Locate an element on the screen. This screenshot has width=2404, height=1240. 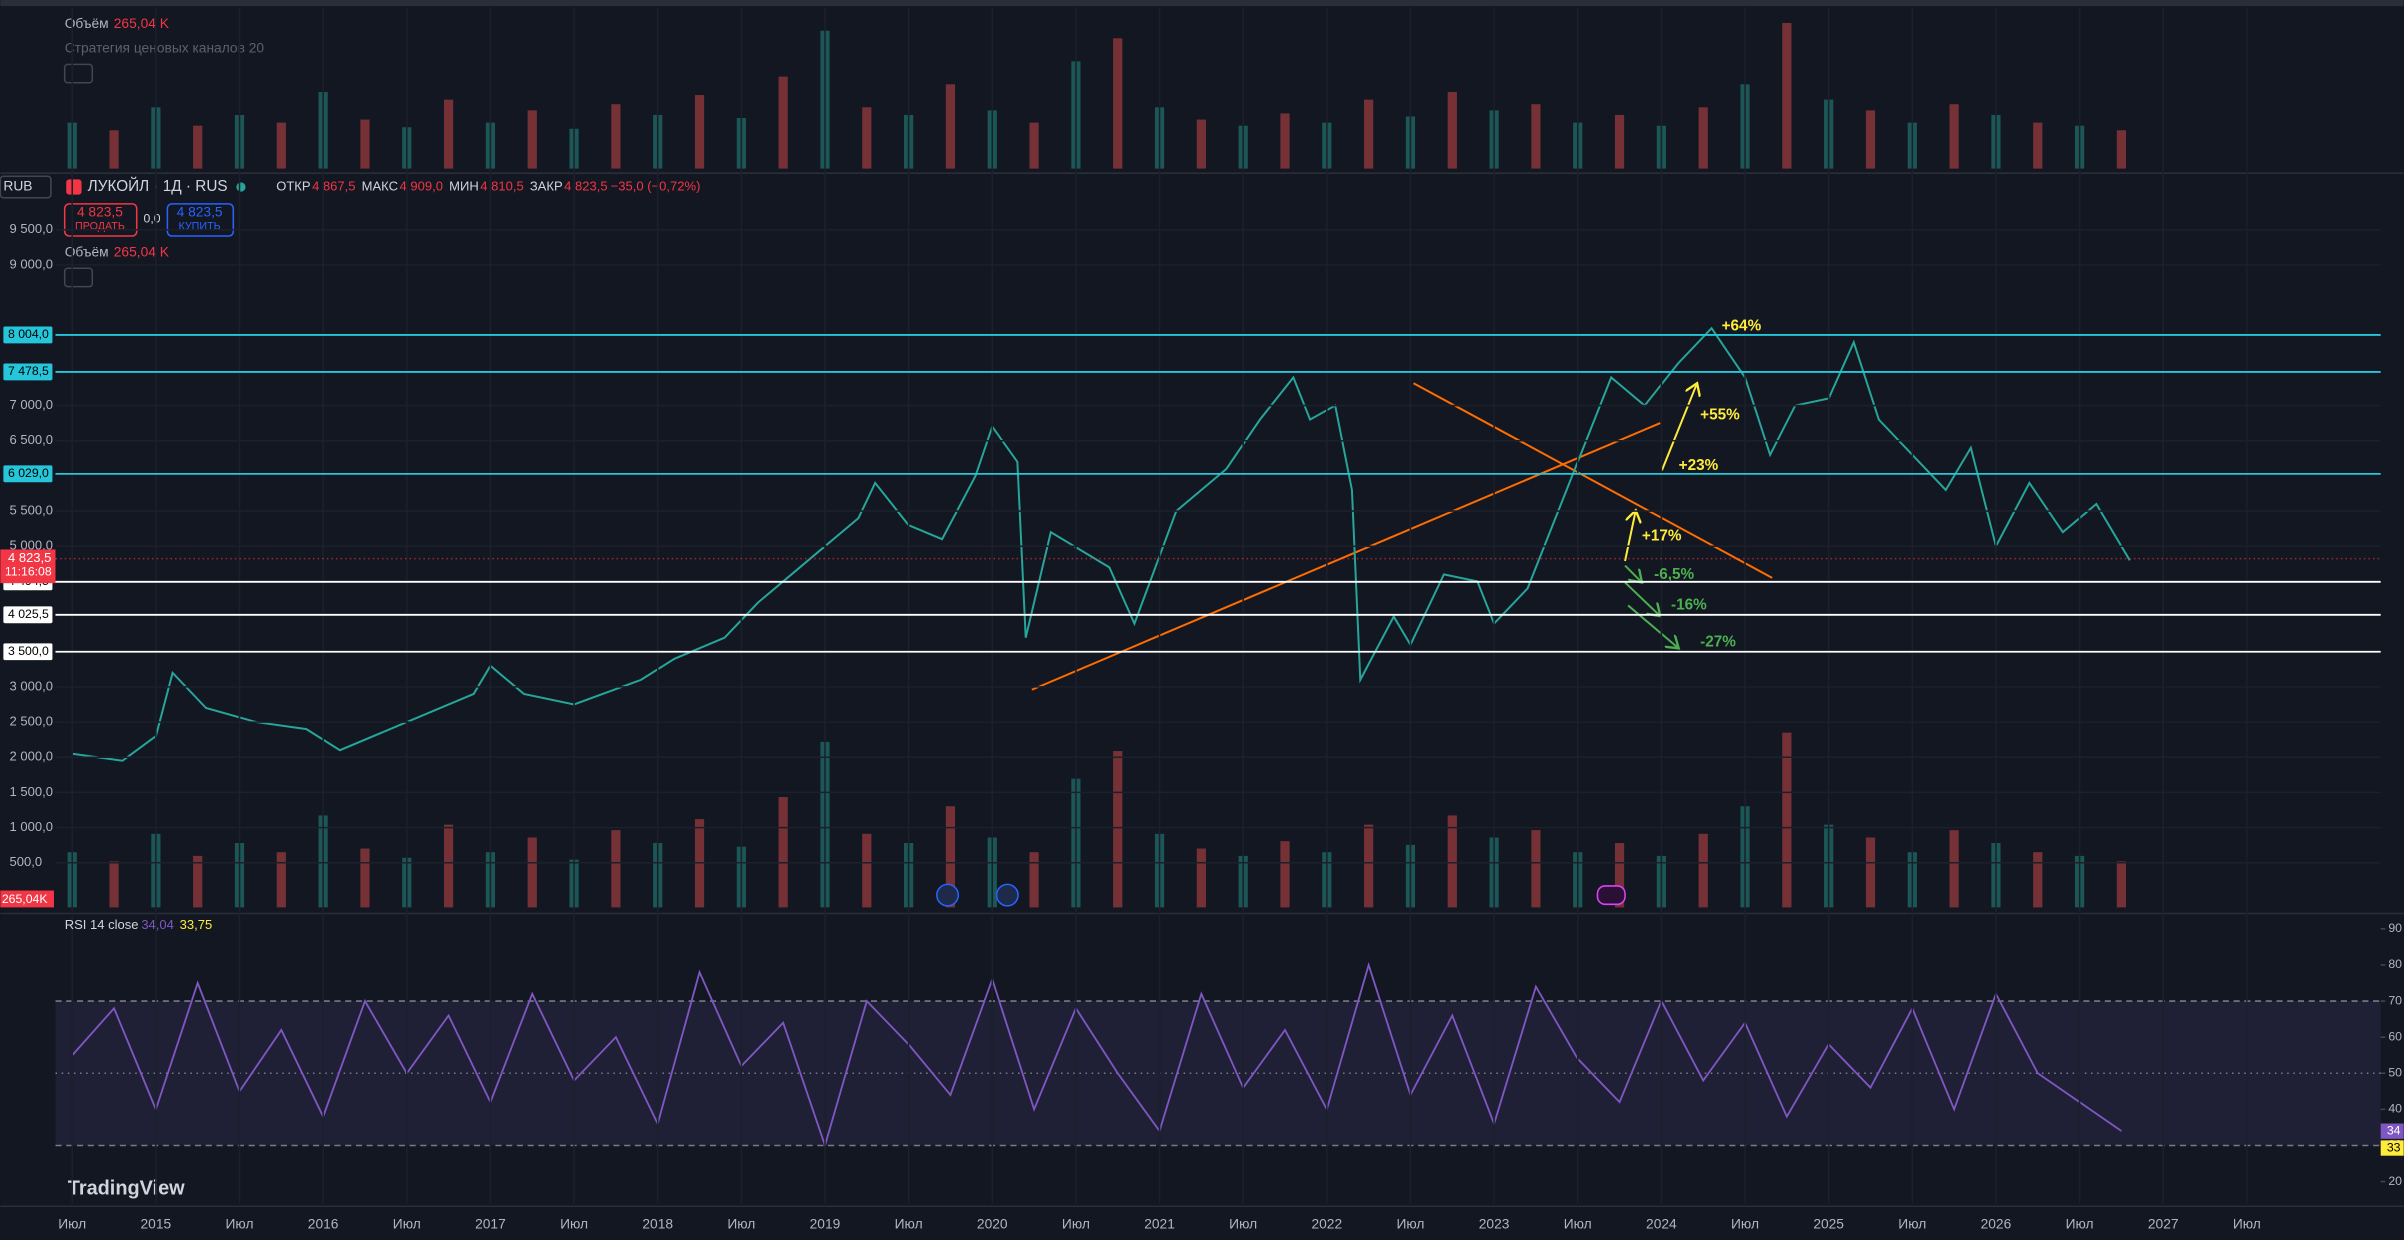
level-label: 6 029,0 is located at coordinates (28, 473).